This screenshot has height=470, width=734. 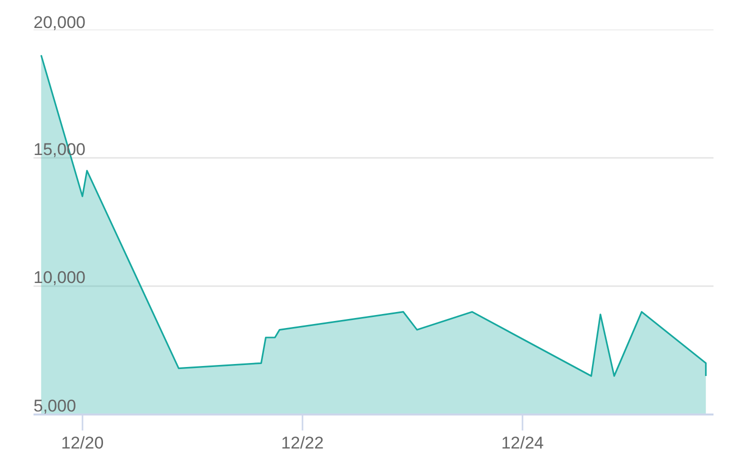 I want to click on x-tick-label: 12/20, so click(x=82, y=443).